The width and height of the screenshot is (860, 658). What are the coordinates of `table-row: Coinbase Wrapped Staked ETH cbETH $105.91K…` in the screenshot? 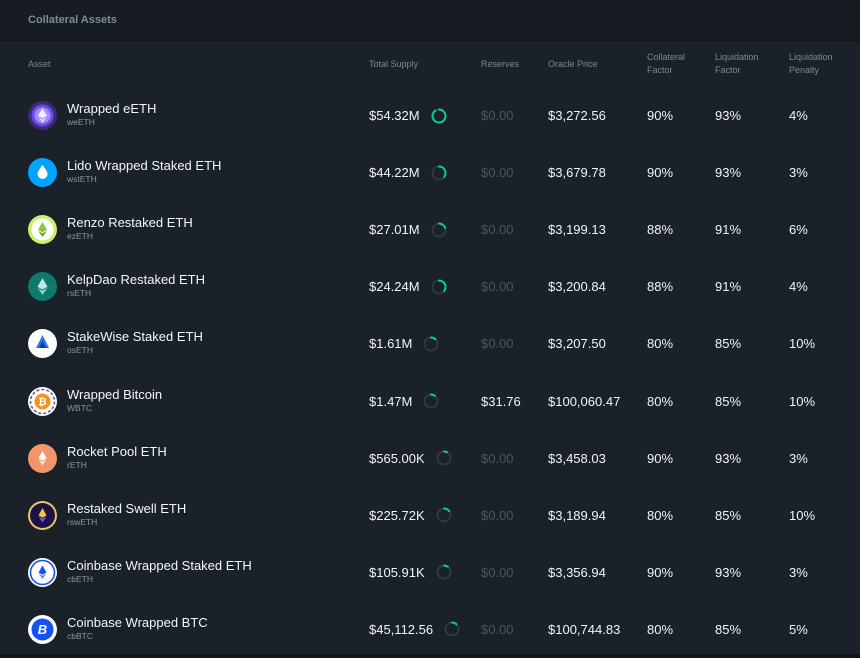 It's located at (430, 572).